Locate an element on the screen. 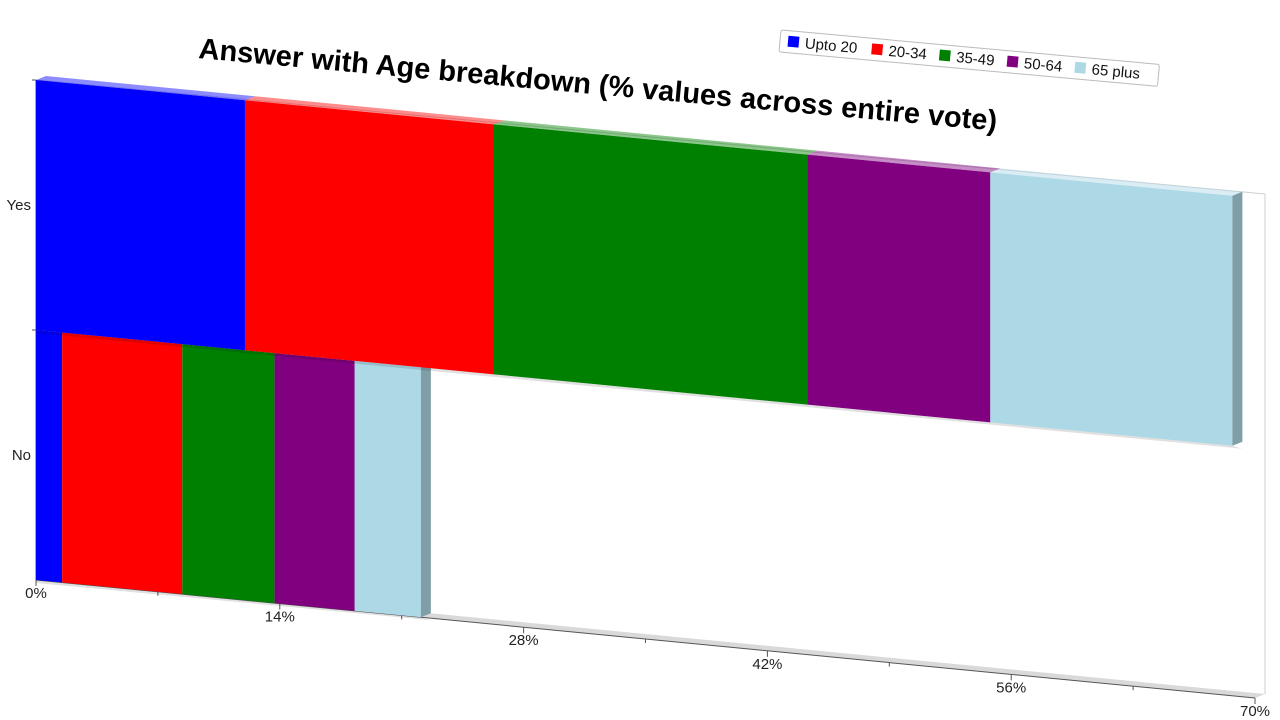 This screenshot has width=1280, height=720. chart-legend: Upto 20 20-34 35-49 50-64 65 plus is located at coordinates (969, 58).